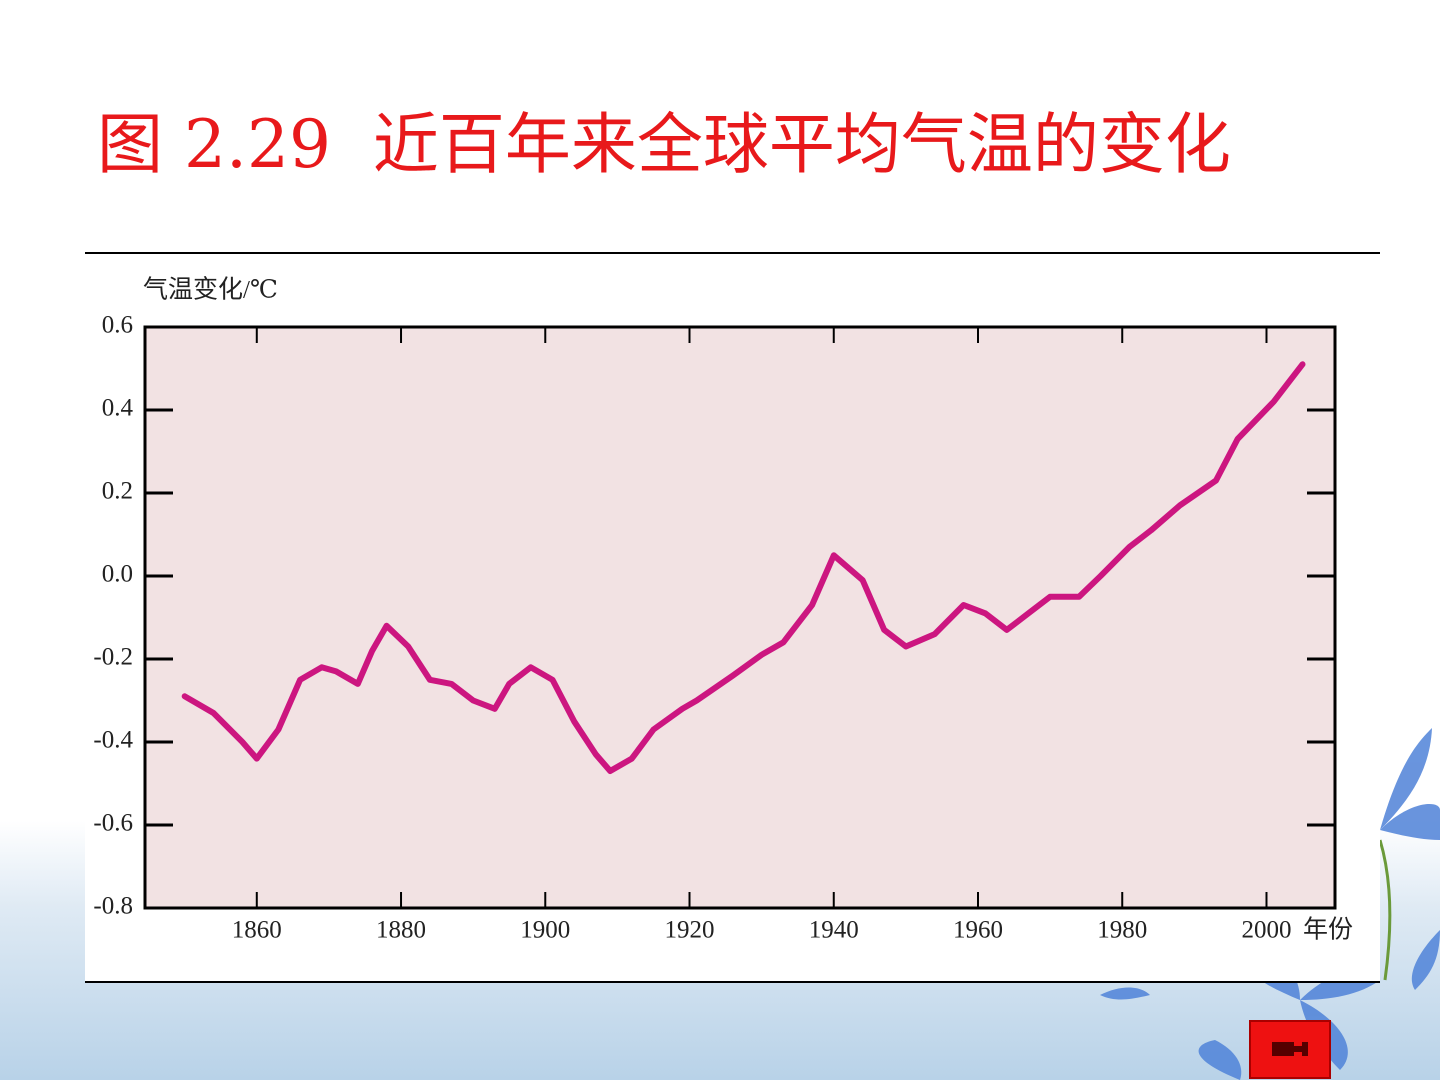 The width and height of the screenshot is (1440, 1080). Describe the element at coordinates (690, 930) in the screenshot. I see `x-tick-label: 1920` at that location.